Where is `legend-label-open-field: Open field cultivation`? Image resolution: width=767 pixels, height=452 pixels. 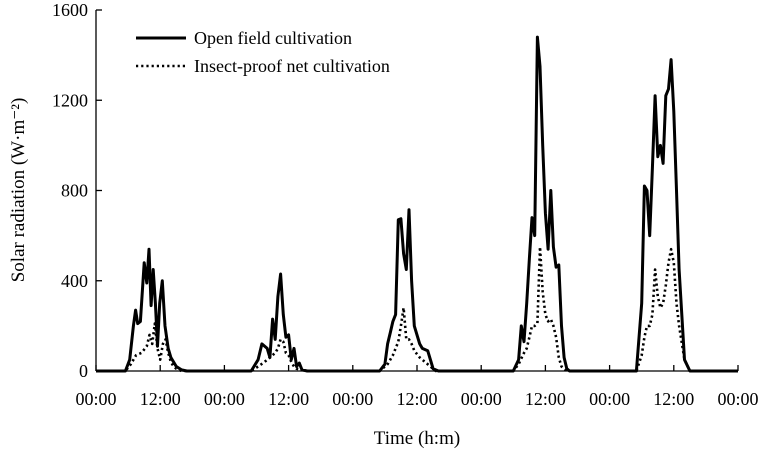
legend-label-open-field: Open field cultivation is located at coordinates (273, 38).